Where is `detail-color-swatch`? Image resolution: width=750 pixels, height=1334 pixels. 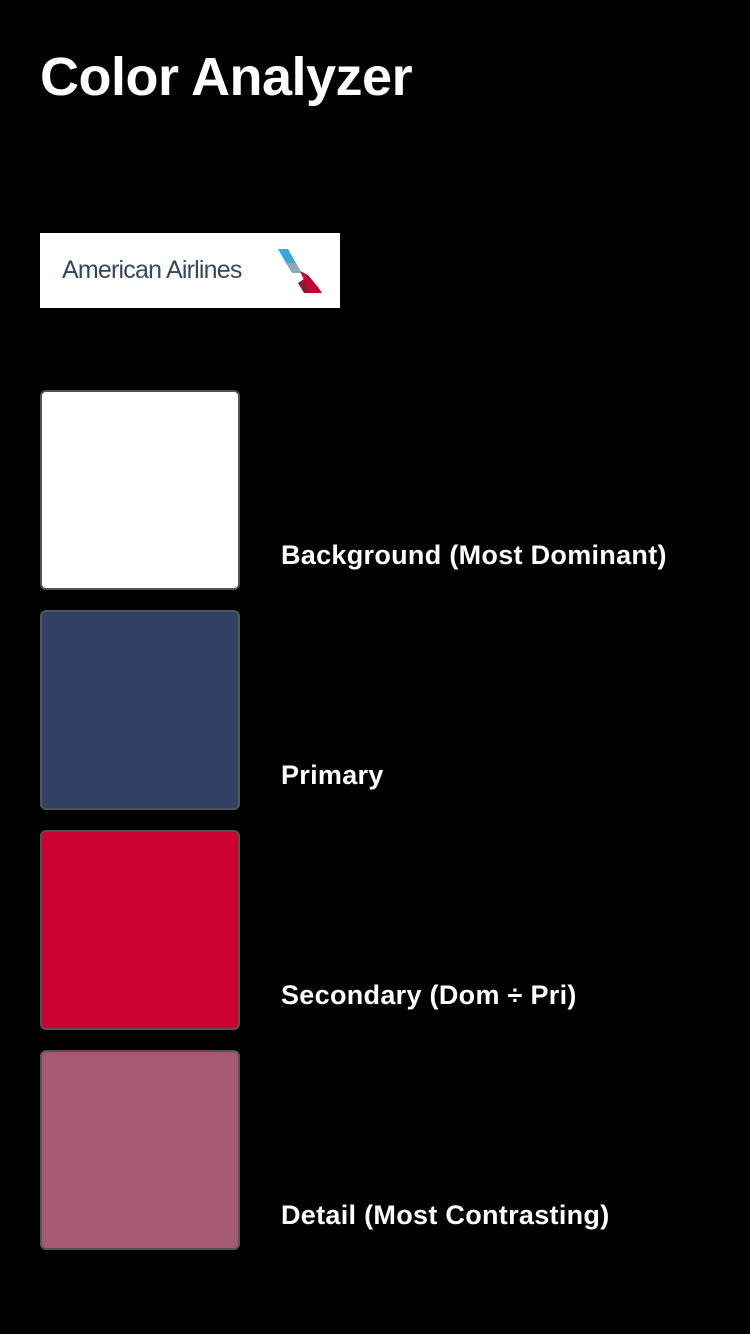
detail-color-swatch is located at coordinates (140, 1150).